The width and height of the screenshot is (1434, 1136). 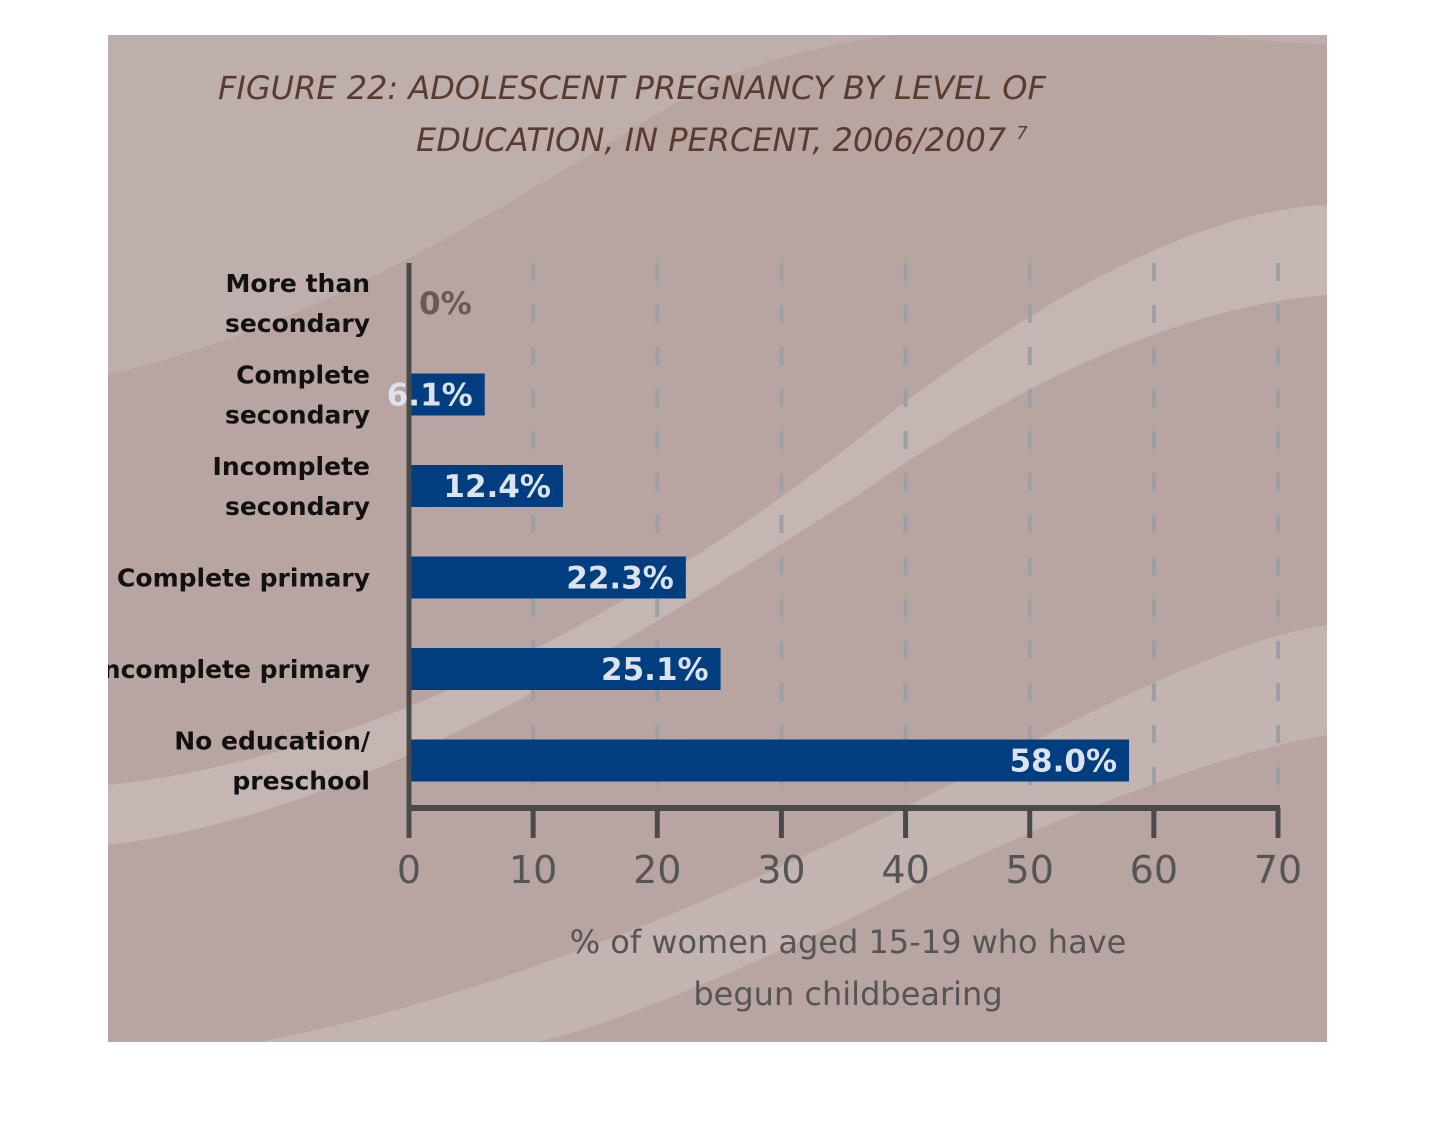 What do you see at coordinates (847, 994) in the screenshot?
I see `x-axis-label-line-2: begun childbearing` at bounding box center [847, 994].